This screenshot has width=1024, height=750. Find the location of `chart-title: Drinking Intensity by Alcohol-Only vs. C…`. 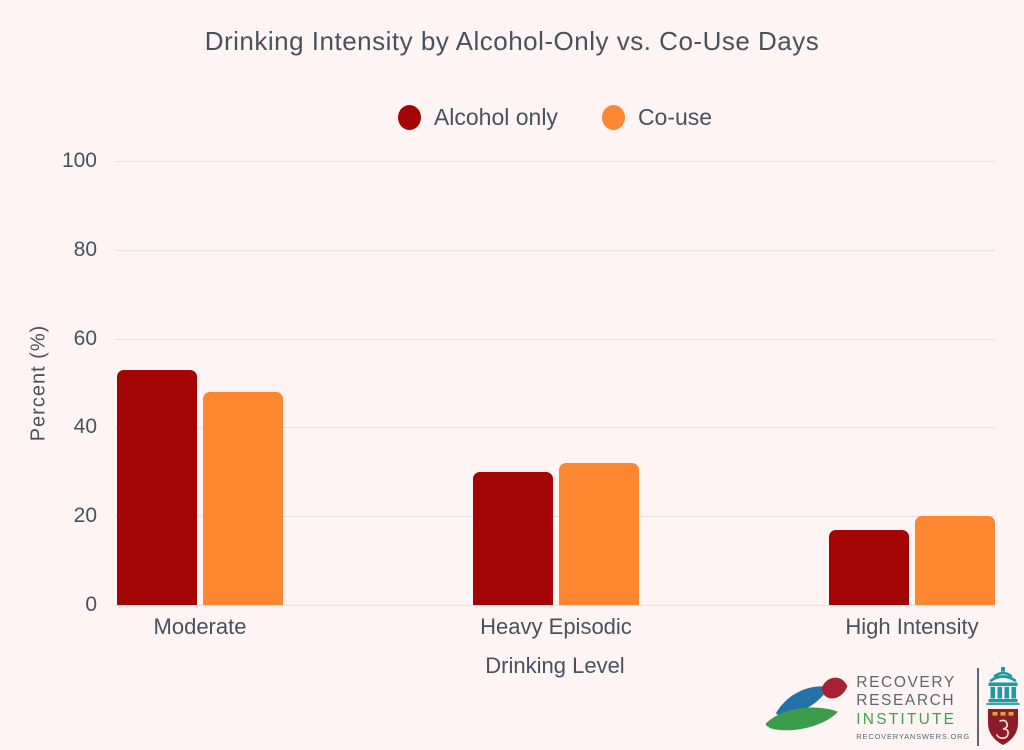

chart-title: Drinking Intensity by Alcohol-Only vs. C… is located at coordinates (512, 41).